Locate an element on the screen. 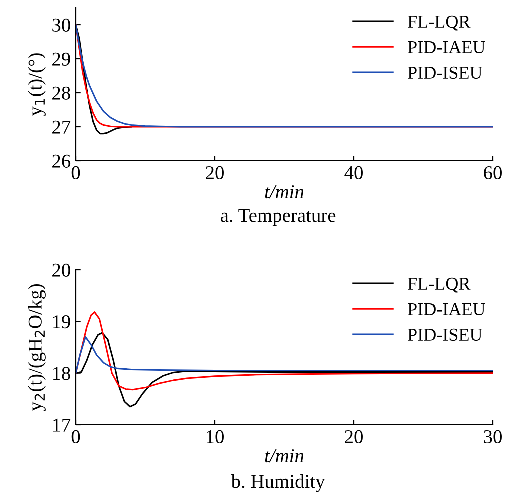  x-tick-label: 60 is located at coordinates (493, 173).